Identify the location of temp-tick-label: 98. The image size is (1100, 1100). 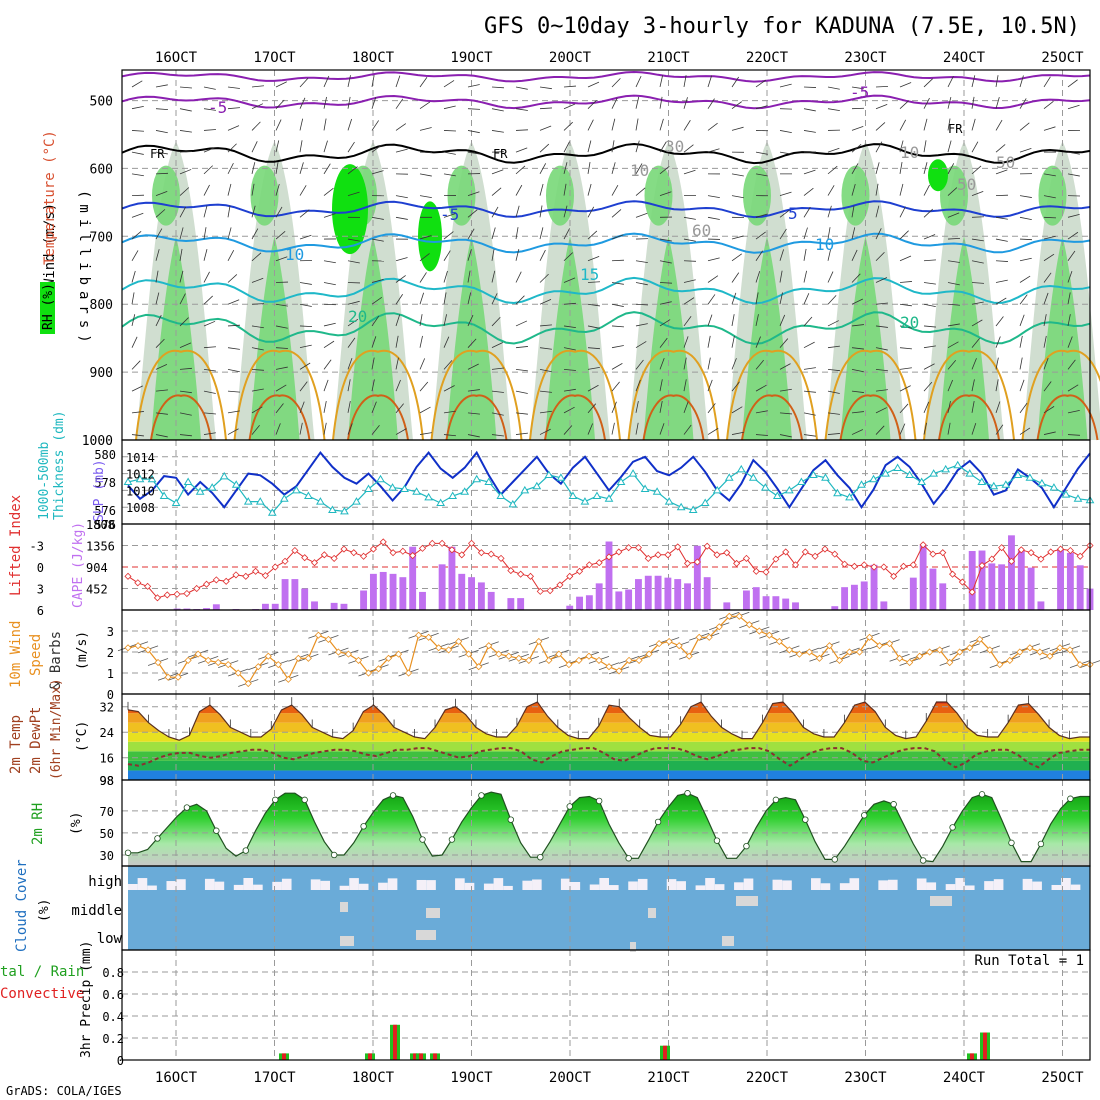
(107, 781).